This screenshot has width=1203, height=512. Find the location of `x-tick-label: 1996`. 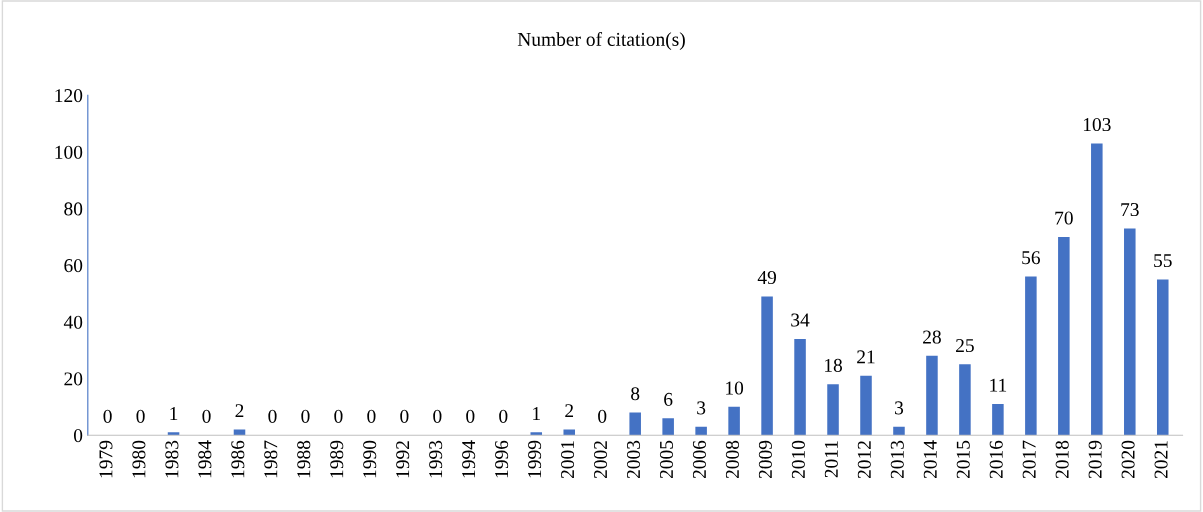

x-tick-label: 1996 is located at coordinates (502, 459).